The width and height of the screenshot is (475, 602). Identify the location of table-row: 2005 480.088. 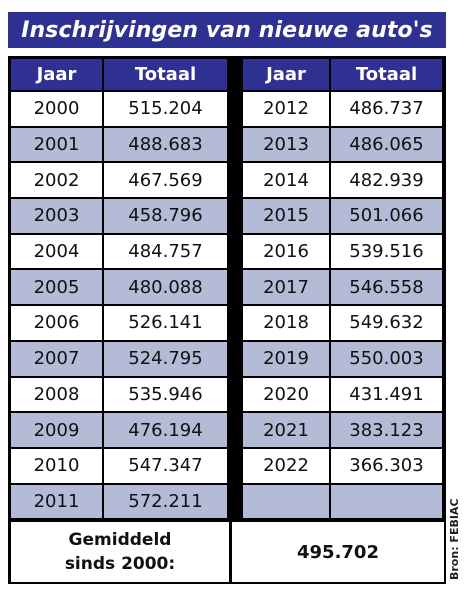
(120, 288).